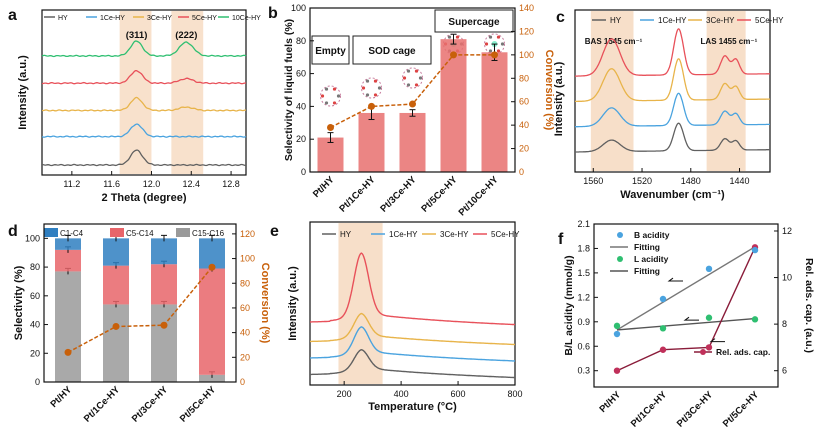 This screenshot has height=434, width=826. I want to click on x-tick-label: 1520, so click(642, 181).